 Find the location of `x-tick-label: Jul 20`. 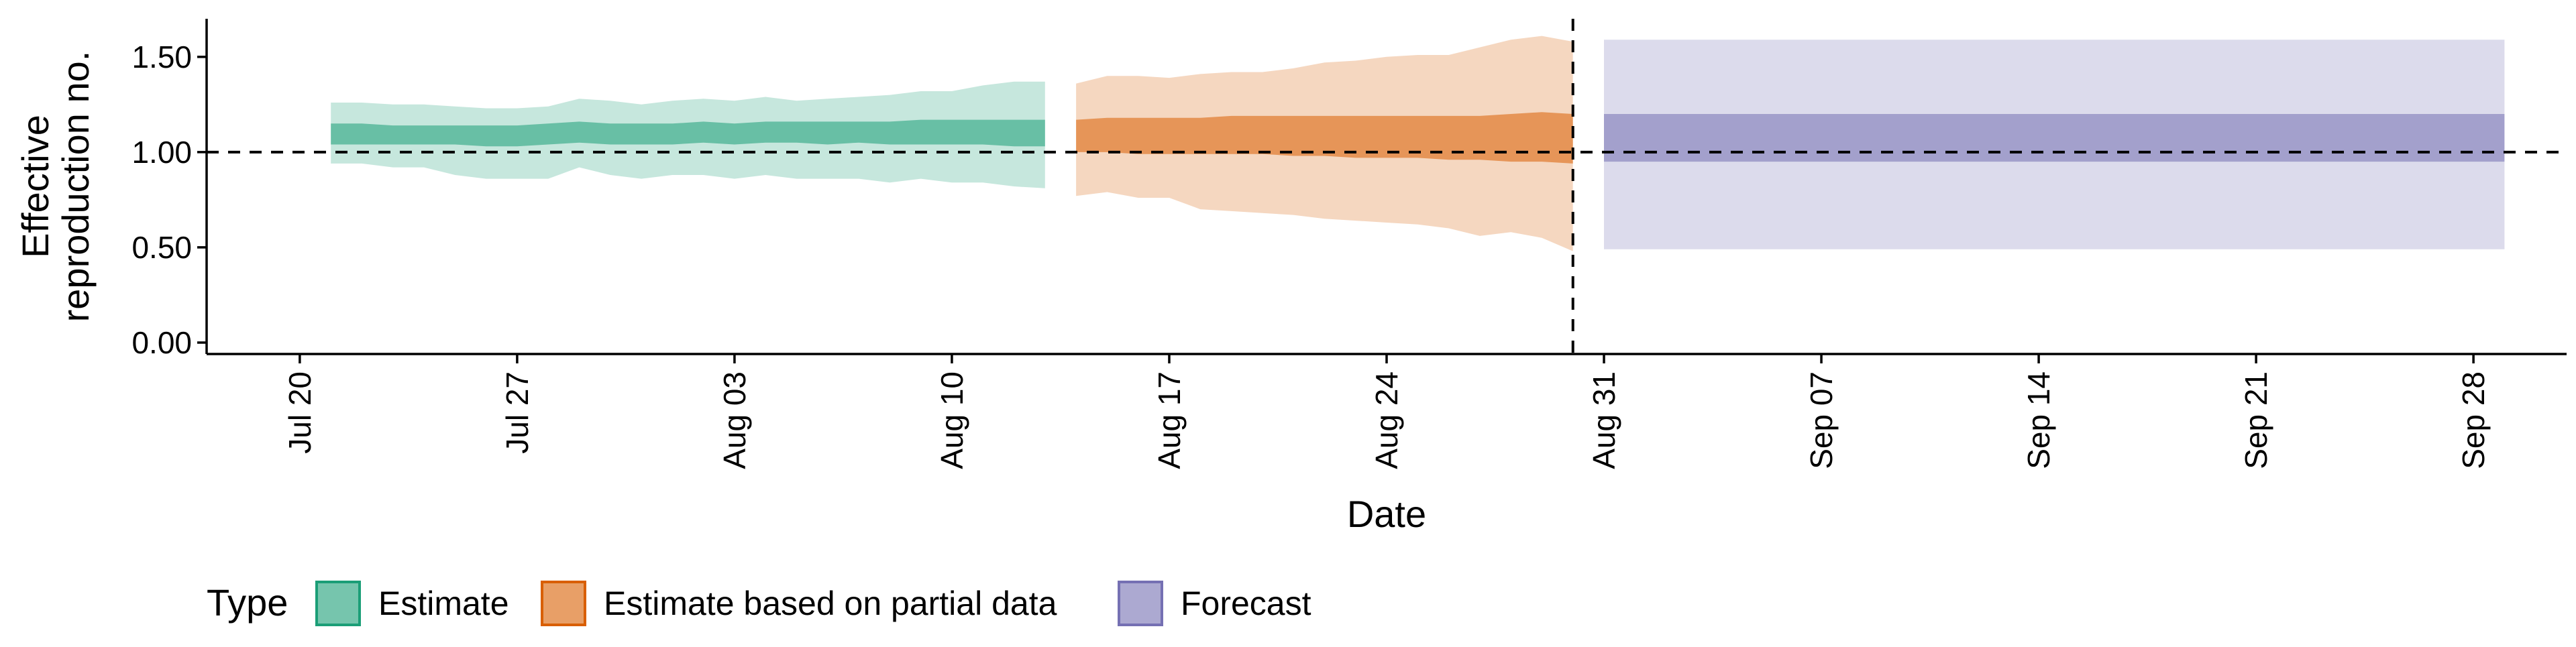

x-tick-label: Jul 20 is located at coordinates (299, 412).